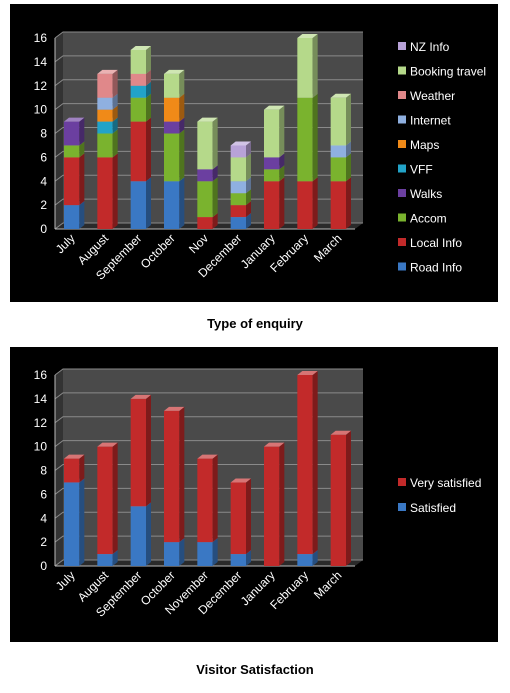  Describe the element at coordinates (240, 516) in the screenshot. I see `satisfaction-bar-very-satisfied-december` at that location.